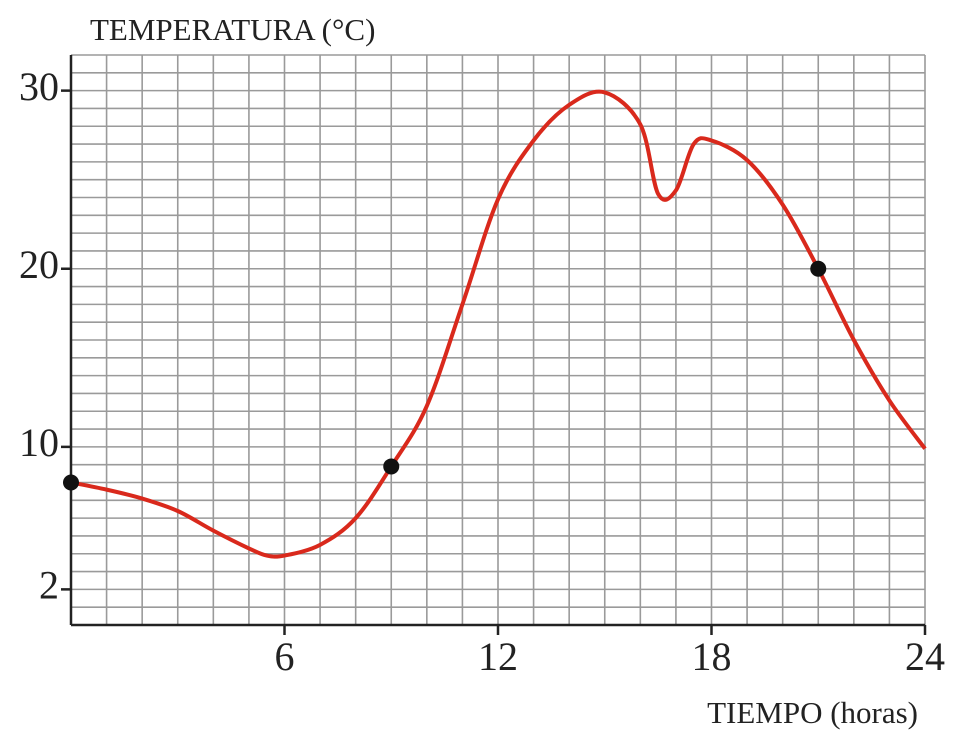 This screenshot has height=739, width=955. Describe the element at coordinates (812, 712) in the screenshot. I see `x-axis-label: TIEMPO (horas)` at that location.